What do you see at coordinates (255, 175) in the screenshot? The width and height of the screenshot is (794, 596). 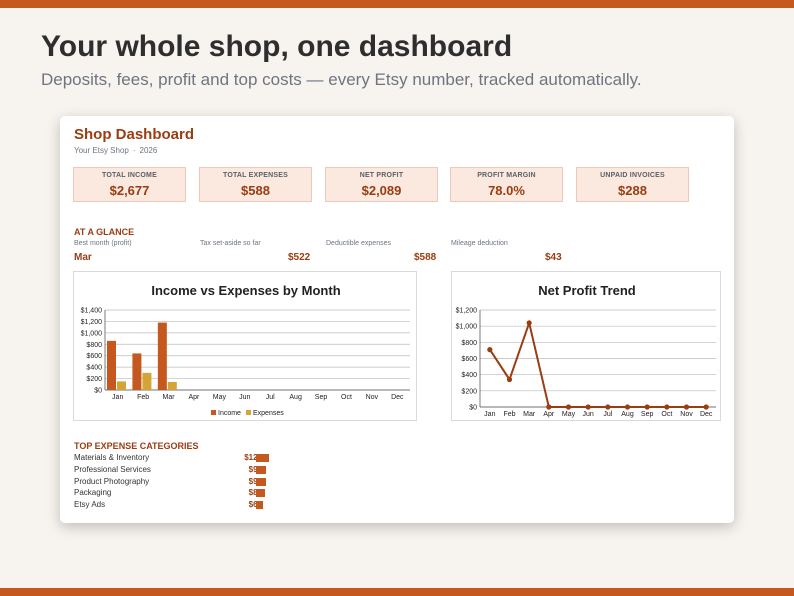 I see `kpi-label: TOTAL EXPENSES` at bounding box center [255, 175].